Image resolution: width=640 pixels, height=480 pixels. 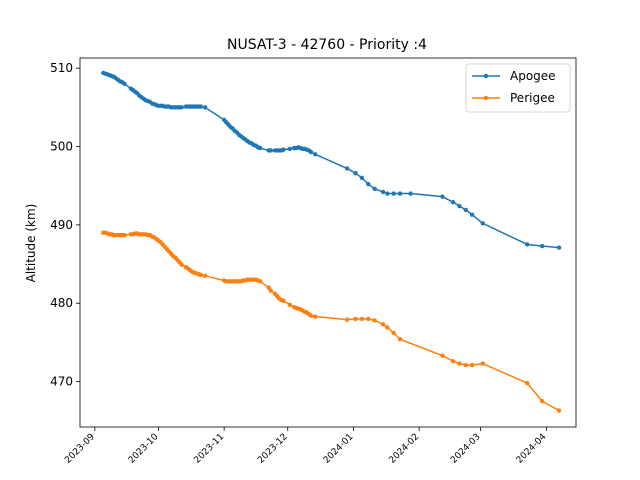 I want to click on y-tick-label: 500, so click(x=61, y=147).